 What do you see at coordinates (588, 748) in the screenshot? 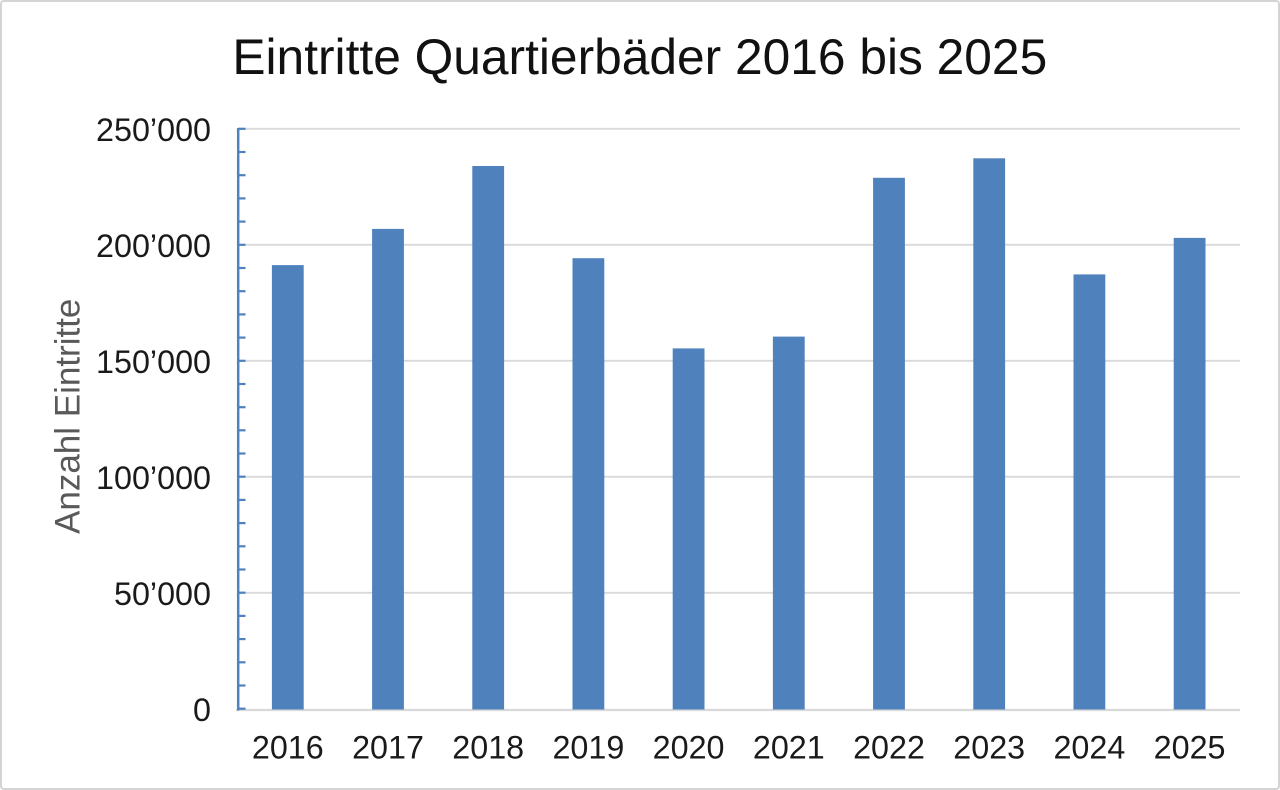
I see `svg-text: 2019` at bounding box center [588, 748].